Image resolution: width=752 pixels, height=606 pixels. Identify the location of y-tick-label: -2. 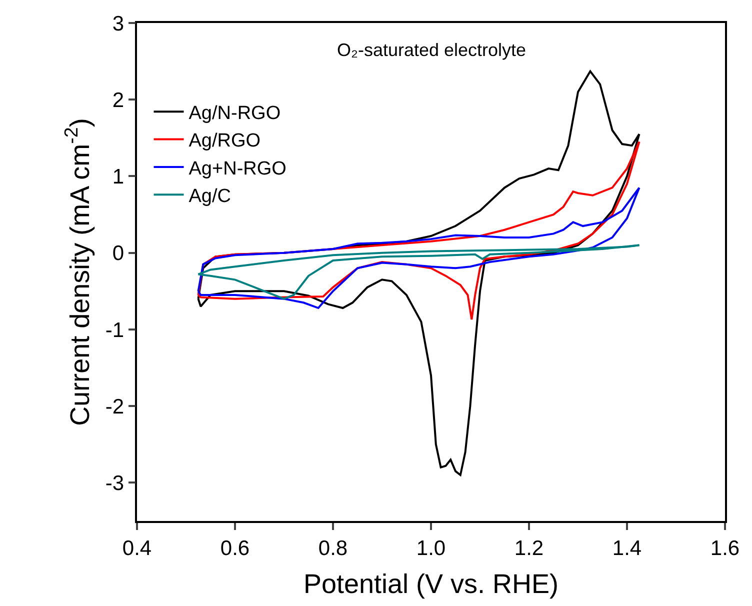
(114, 406).